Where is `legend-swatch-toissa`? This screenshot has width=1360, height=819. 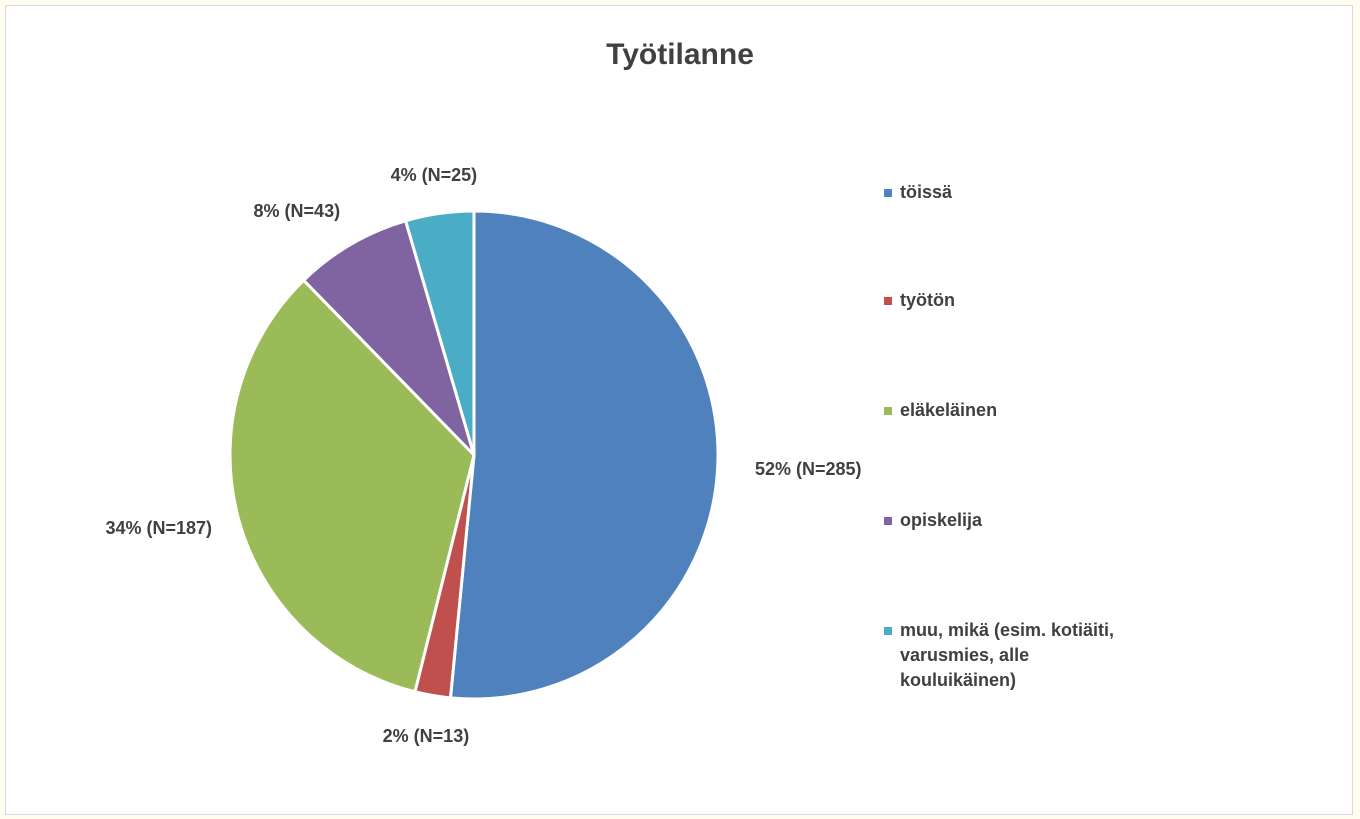
legend-swatch-toissa is located at coordinates (888, 193).